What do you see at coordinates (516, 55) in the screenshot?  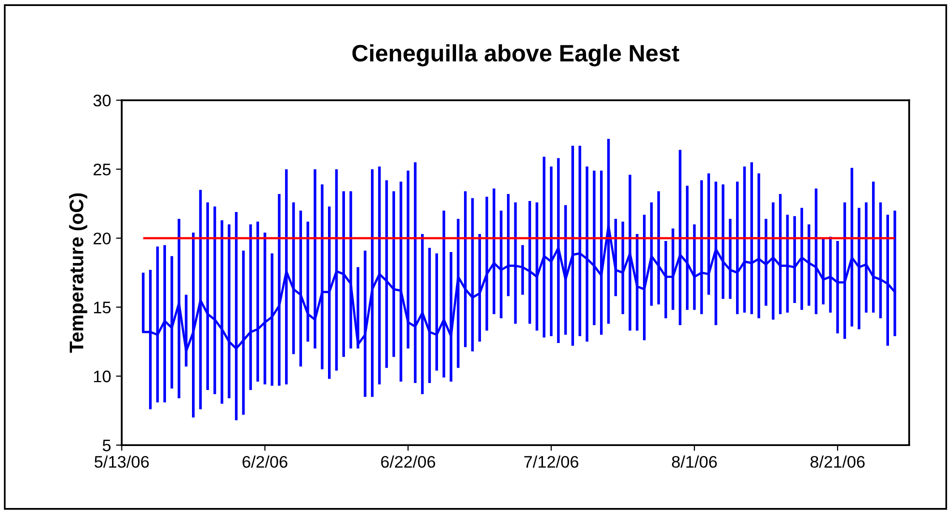 I see `chart-title: Cieneguilla above Eagle Nest` at bounding box center [516, 55].